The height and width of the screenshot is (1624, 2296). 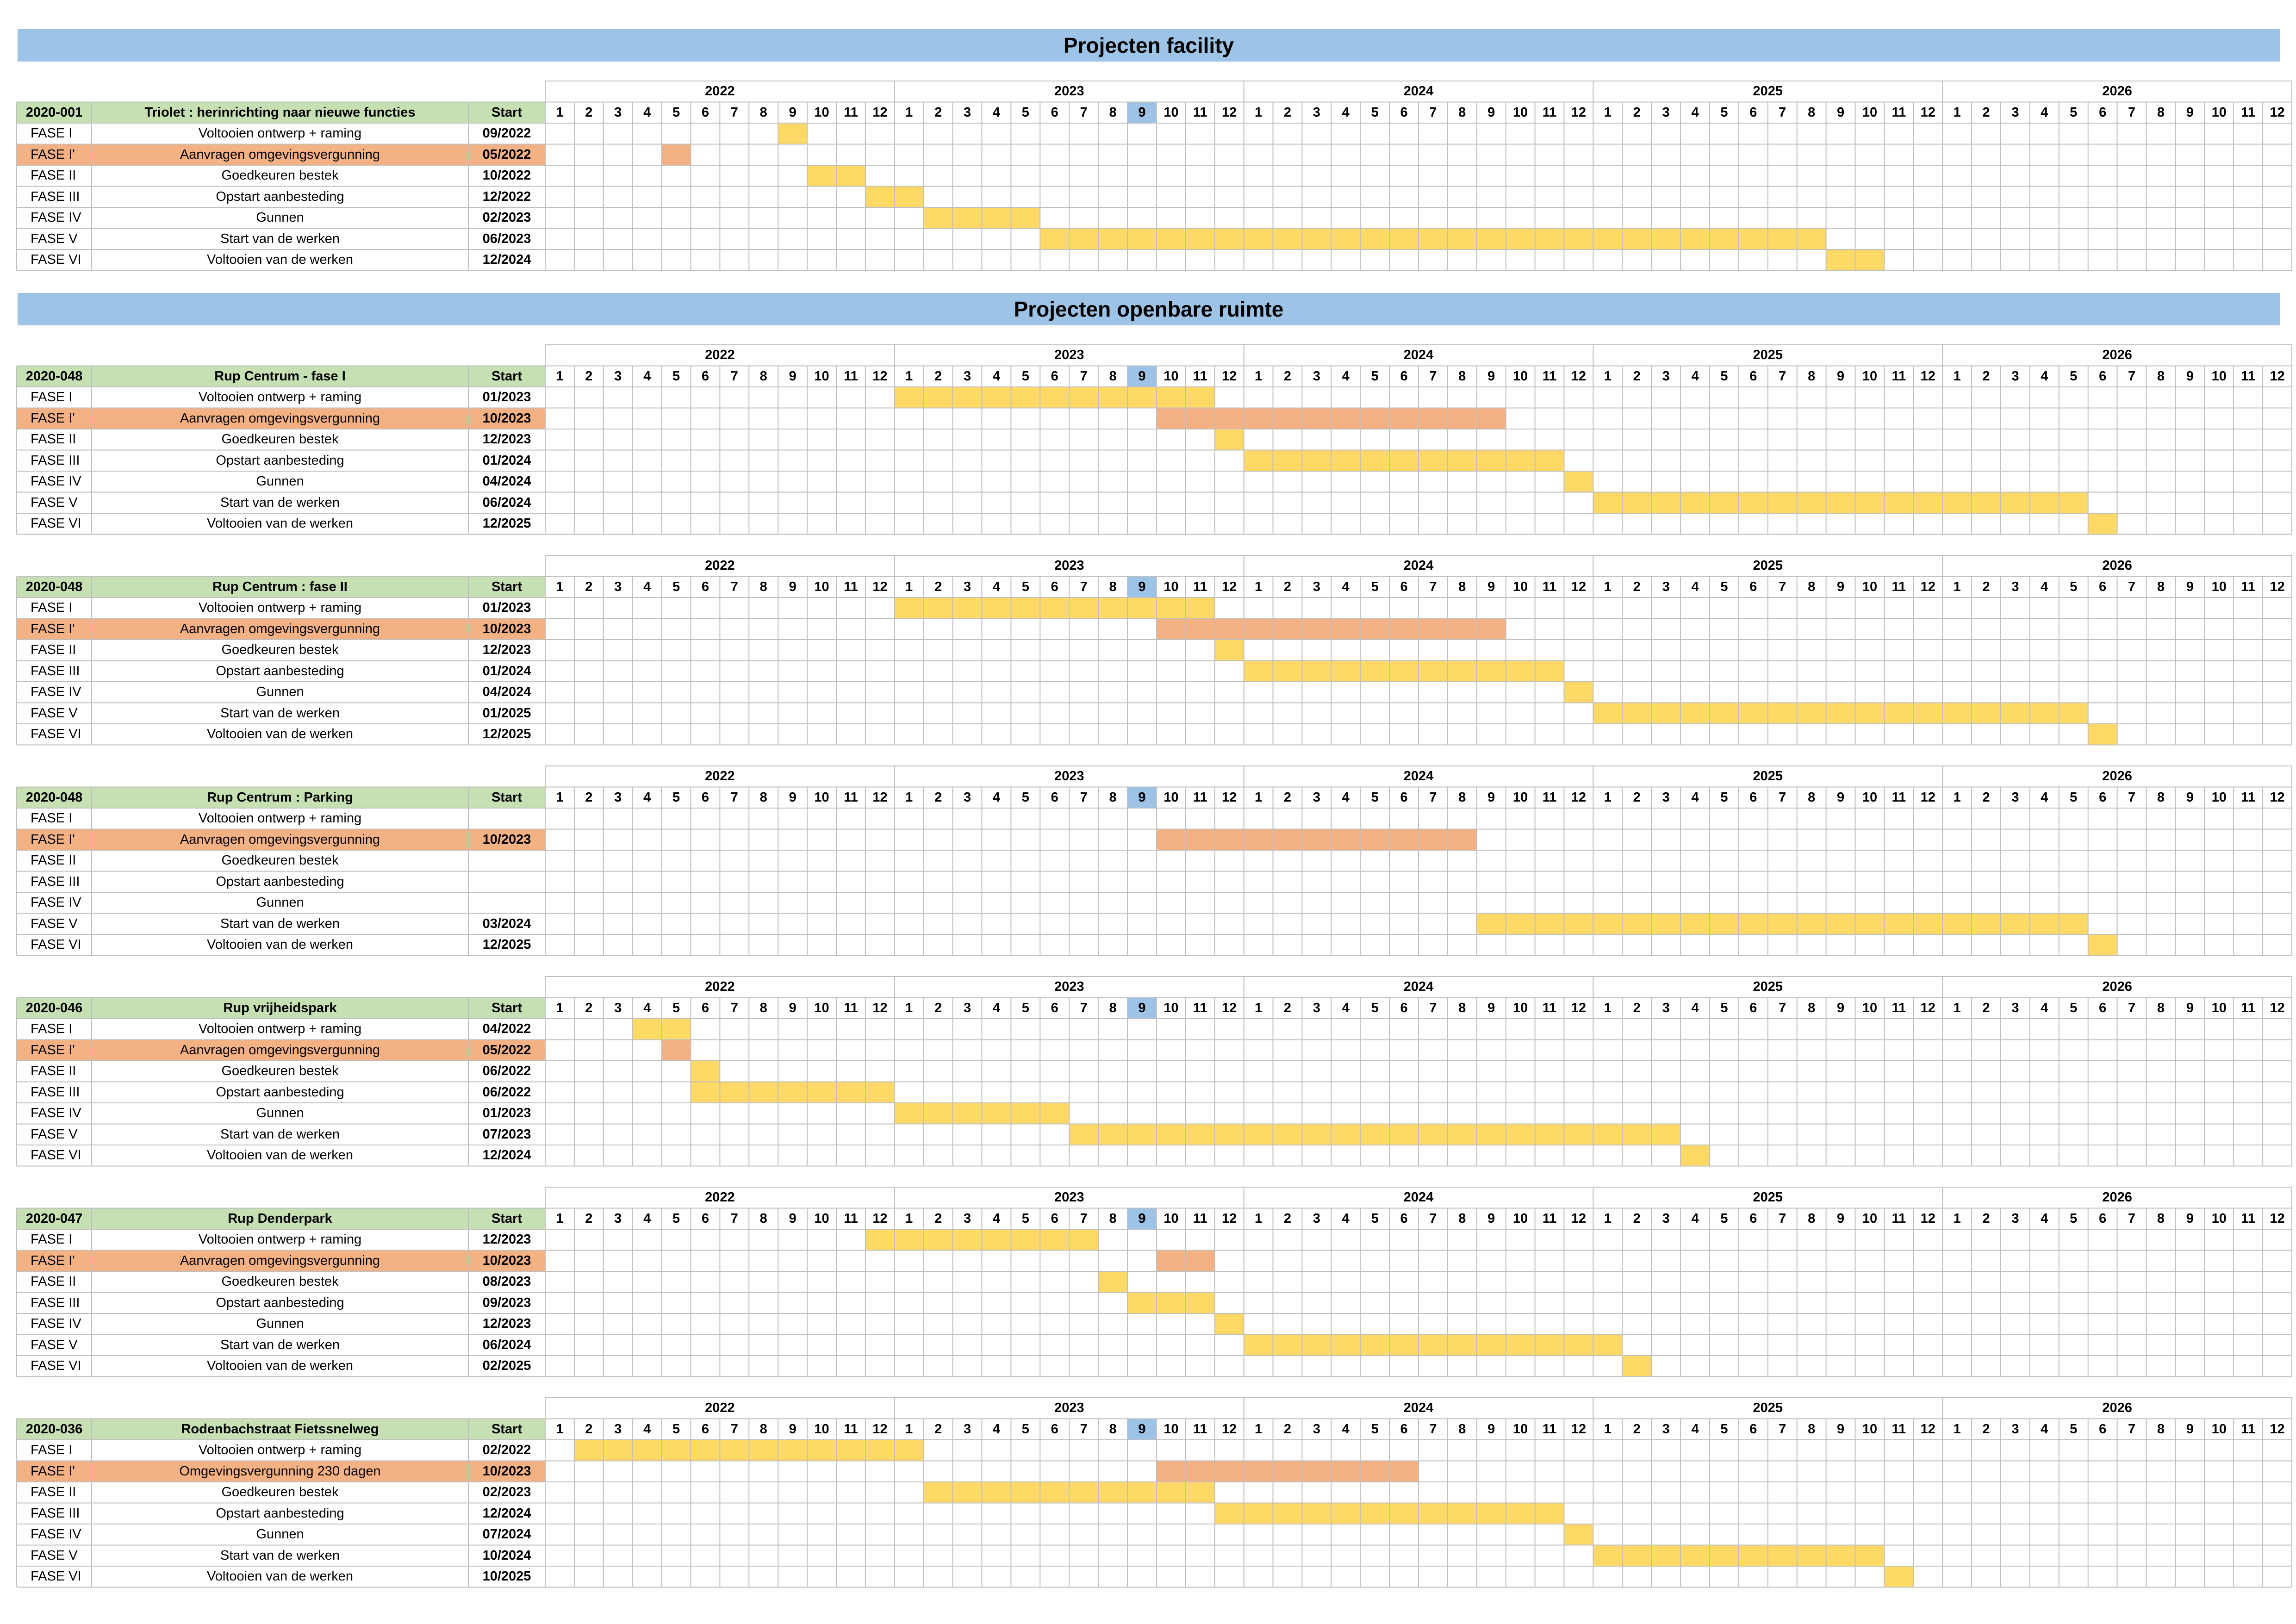 What do you see at coordinates (1154, 860) in the screenshot?
I see `gantt-grid` at bounding box center [1154, 860].